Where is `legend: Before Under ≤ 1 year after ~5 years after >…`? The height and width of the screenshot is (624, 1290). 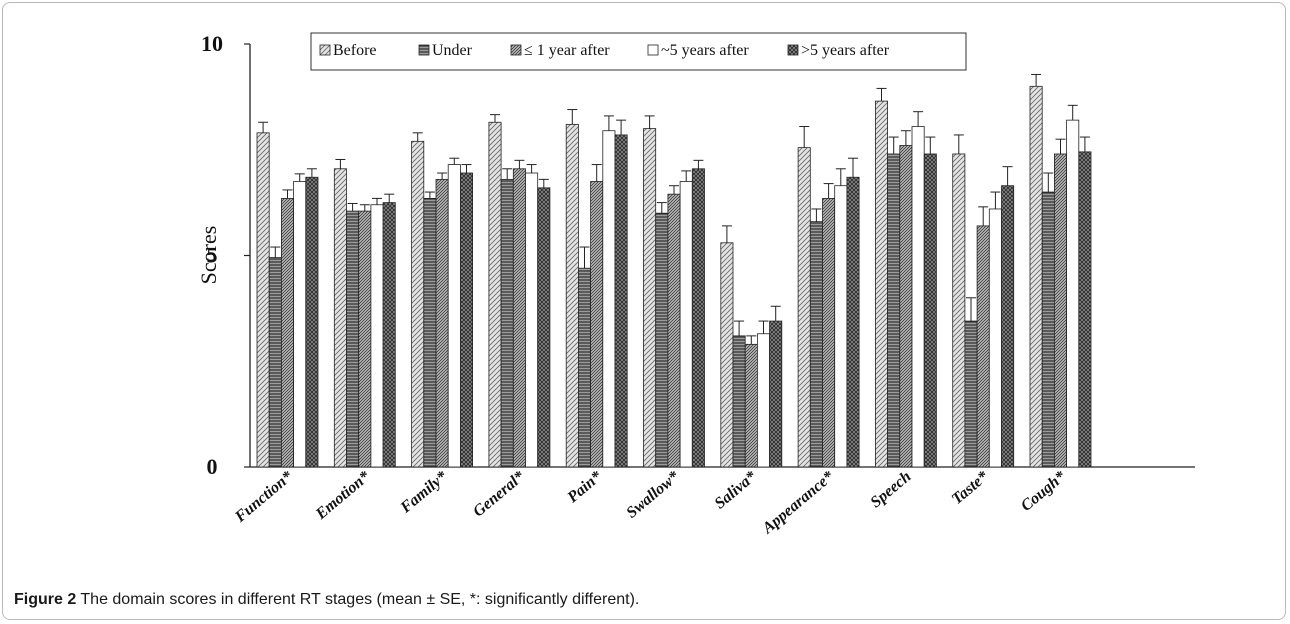 legend: Before Under ≤ 1 year after ~5 years after >… is located at coordinates (638, 51).